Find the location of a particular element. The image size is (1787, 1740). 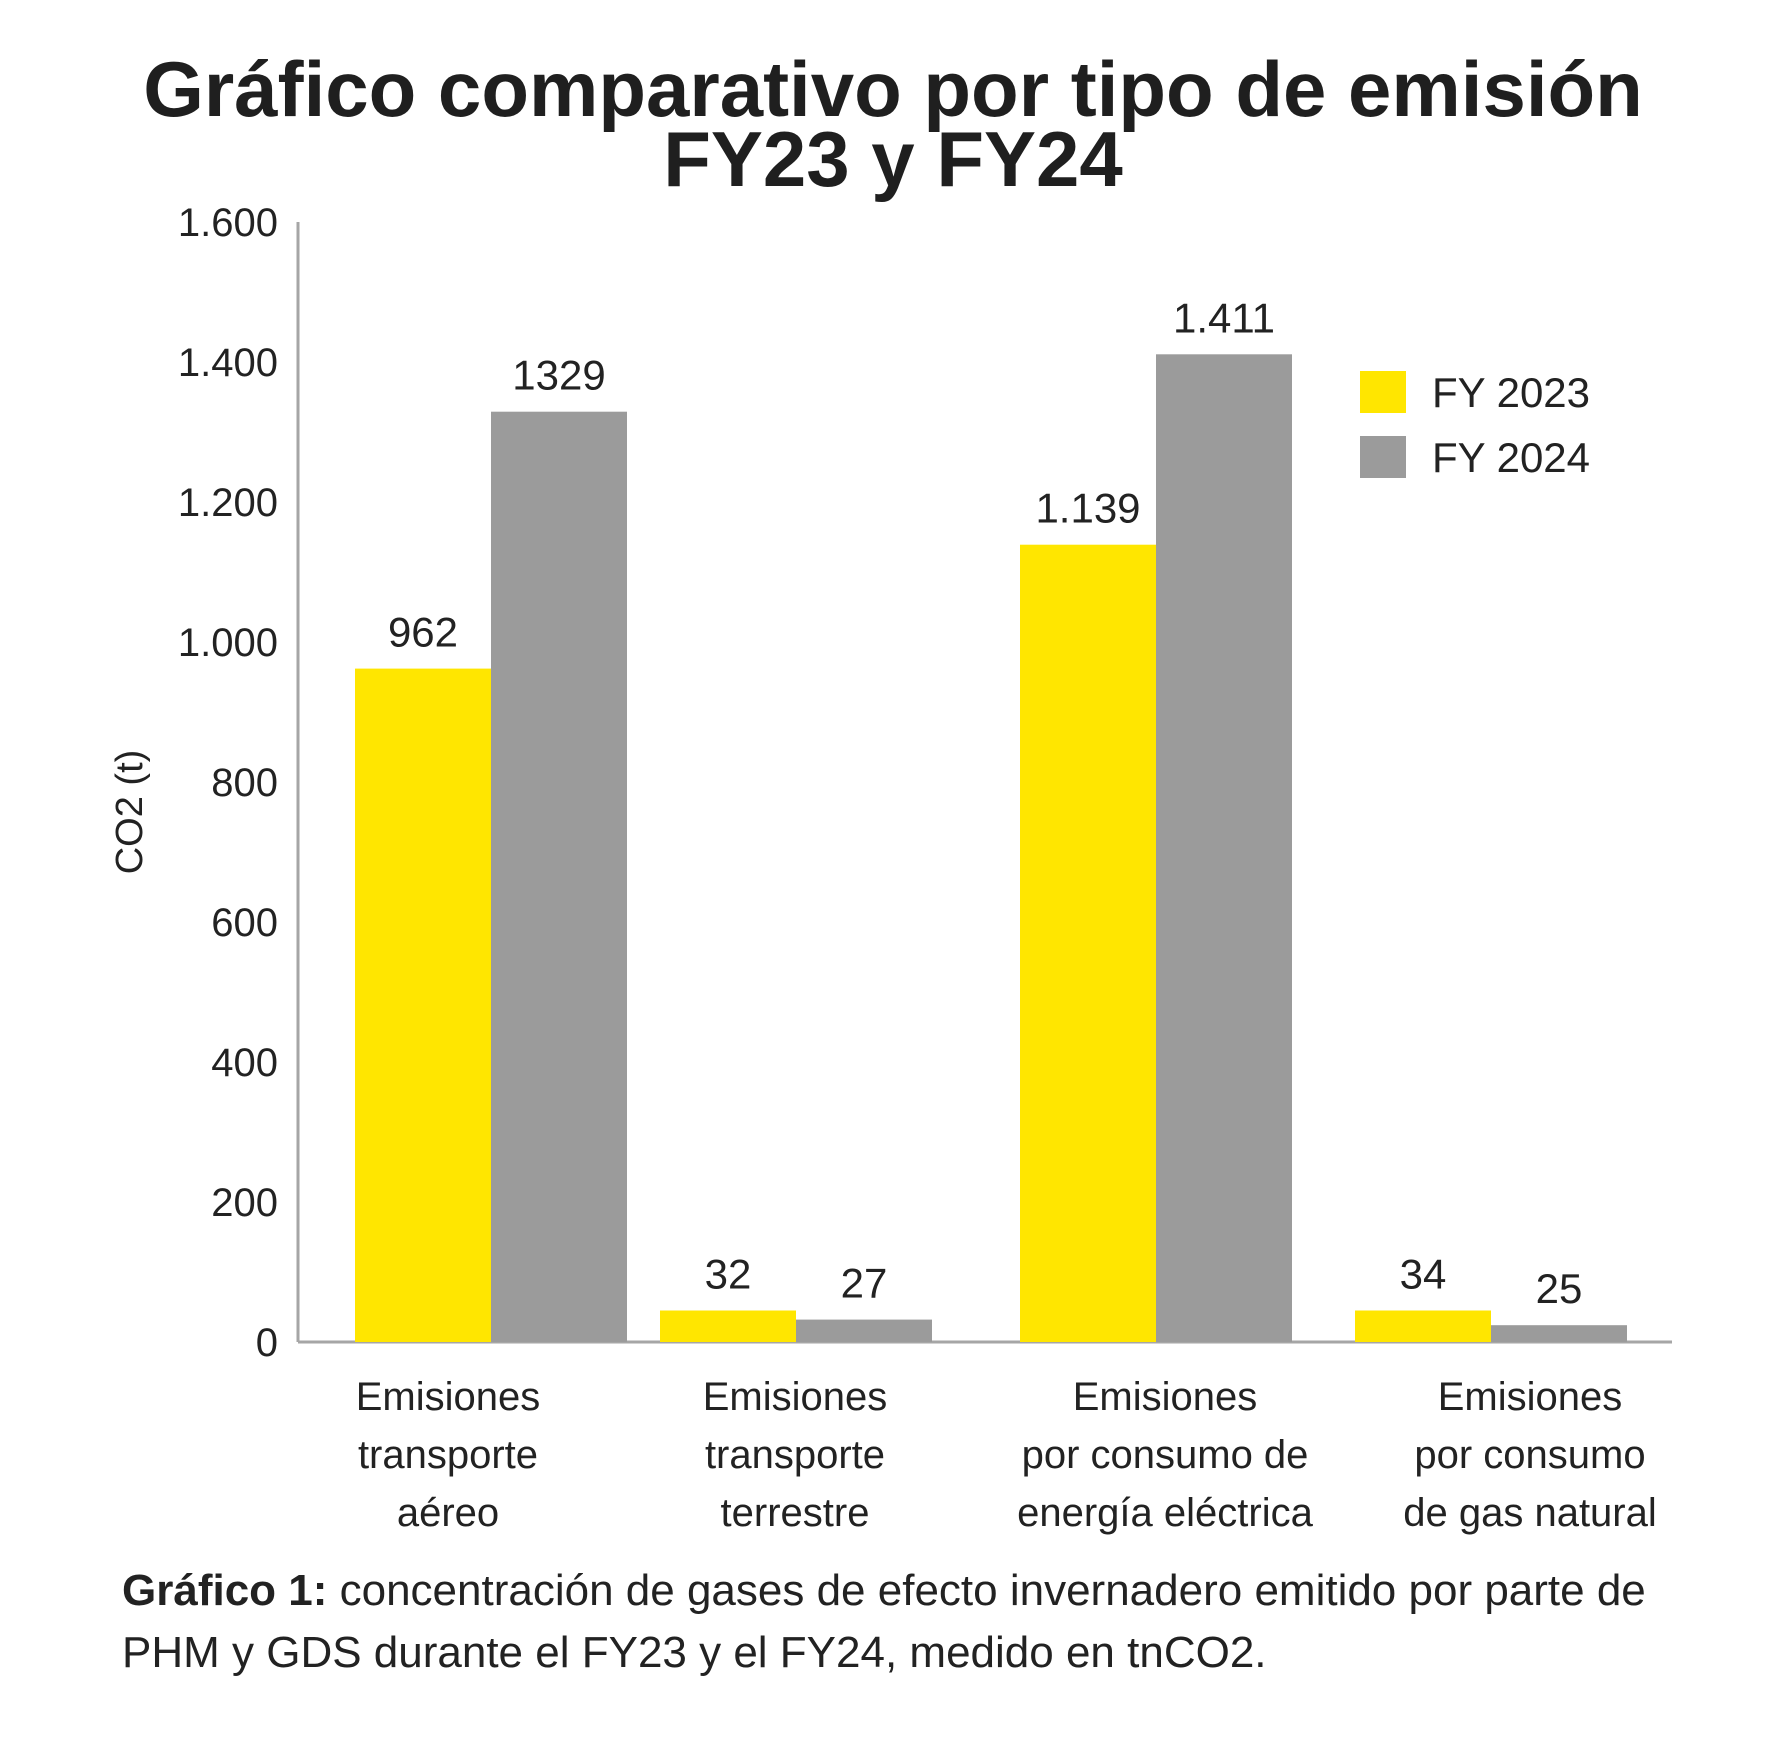

category-label-line: aéreo is located at coordinates (448, 1513).